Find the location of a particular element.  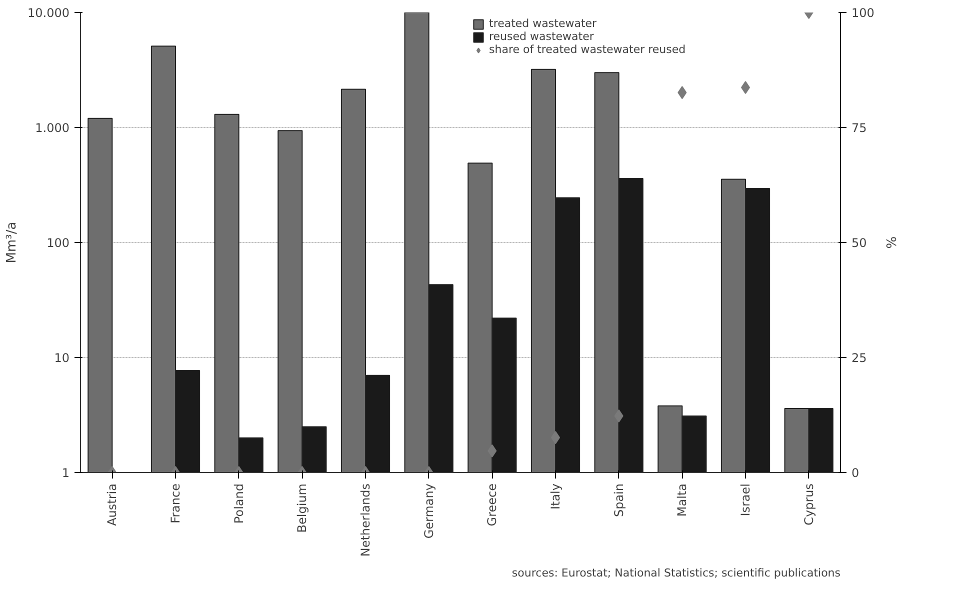

y-tick-label: 10 is located at coordinates (62, 358).